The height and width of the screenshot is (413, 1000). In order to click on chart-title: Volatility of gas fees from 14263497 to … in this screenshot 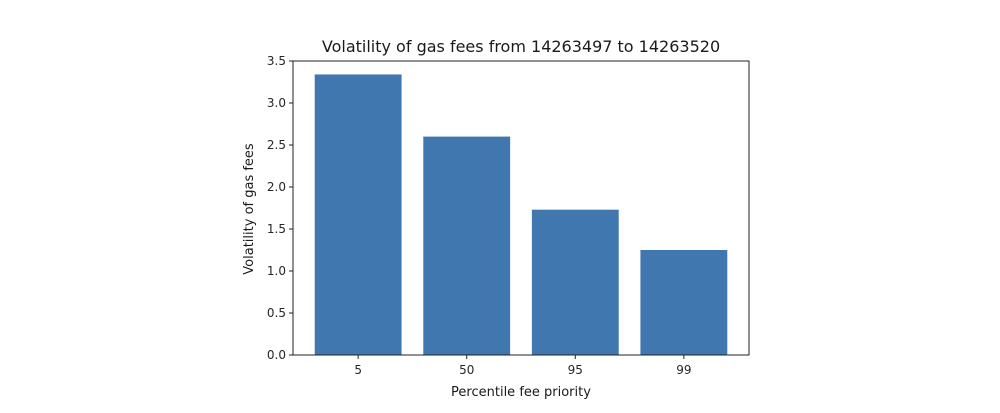, I will do `click(521, 46)`.